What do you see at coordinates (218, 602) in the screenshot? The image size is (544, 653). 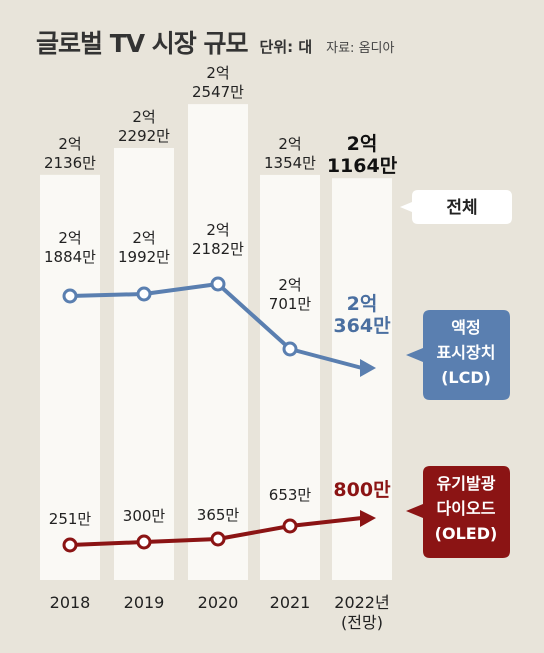 I see `x-tick-label-2: 2020` at bounding box center [218, 602].